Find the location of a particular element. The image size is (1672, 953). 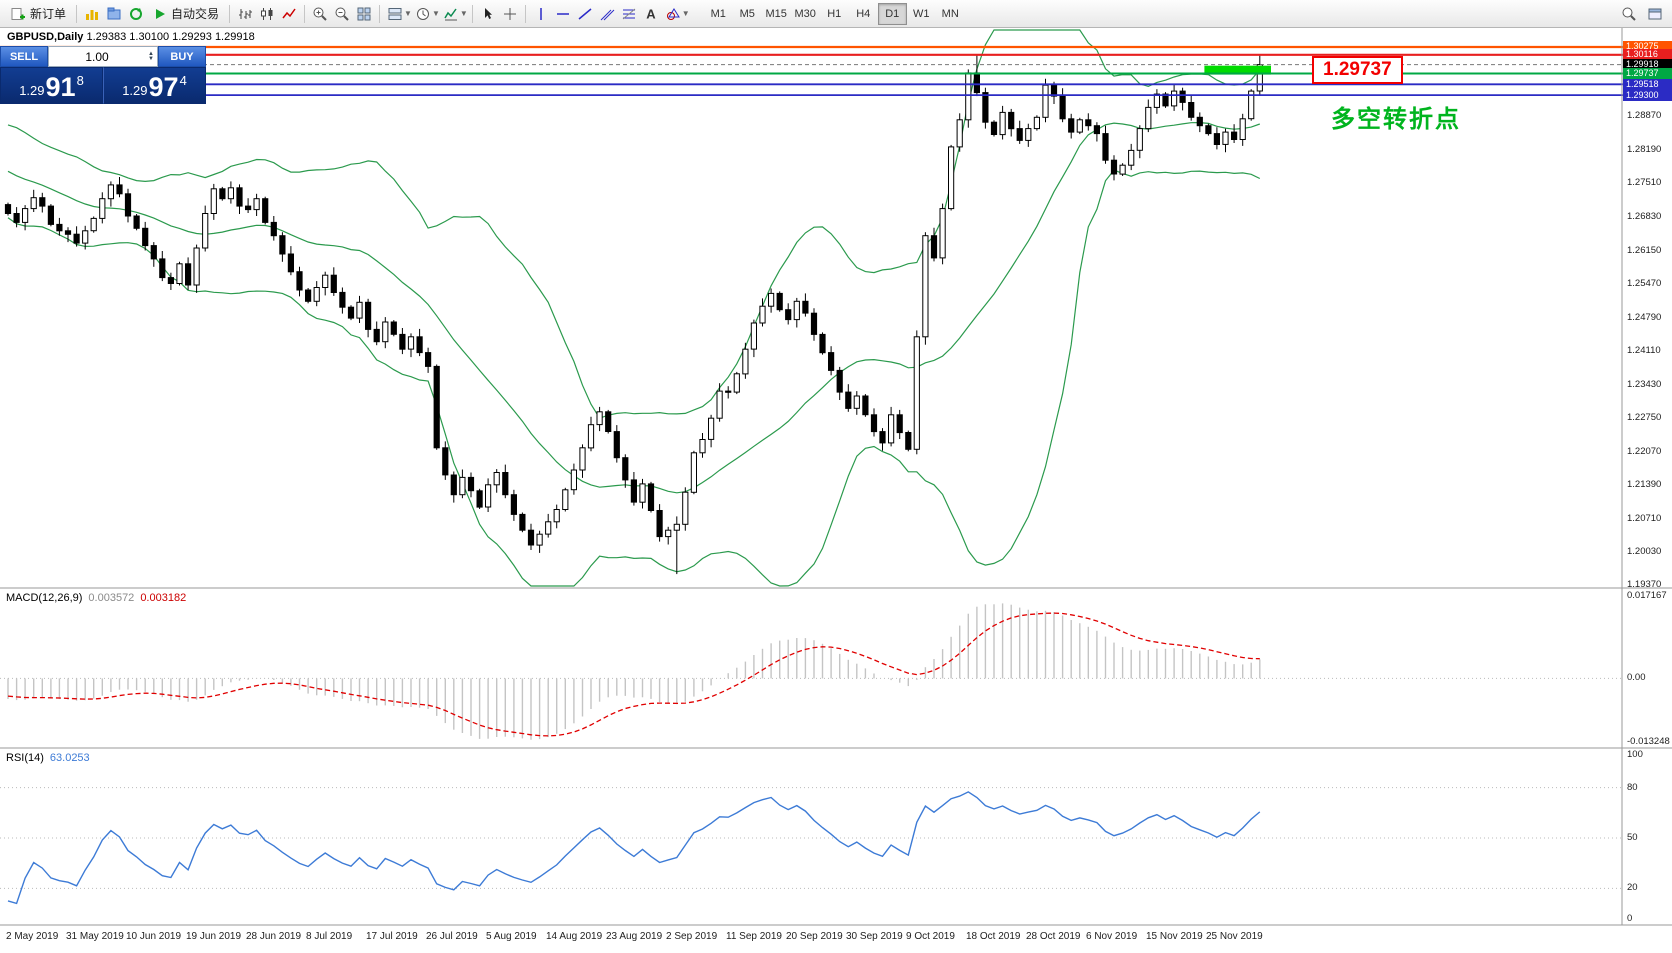

timeframe-mn: MN is located at coordinates (950, 13).